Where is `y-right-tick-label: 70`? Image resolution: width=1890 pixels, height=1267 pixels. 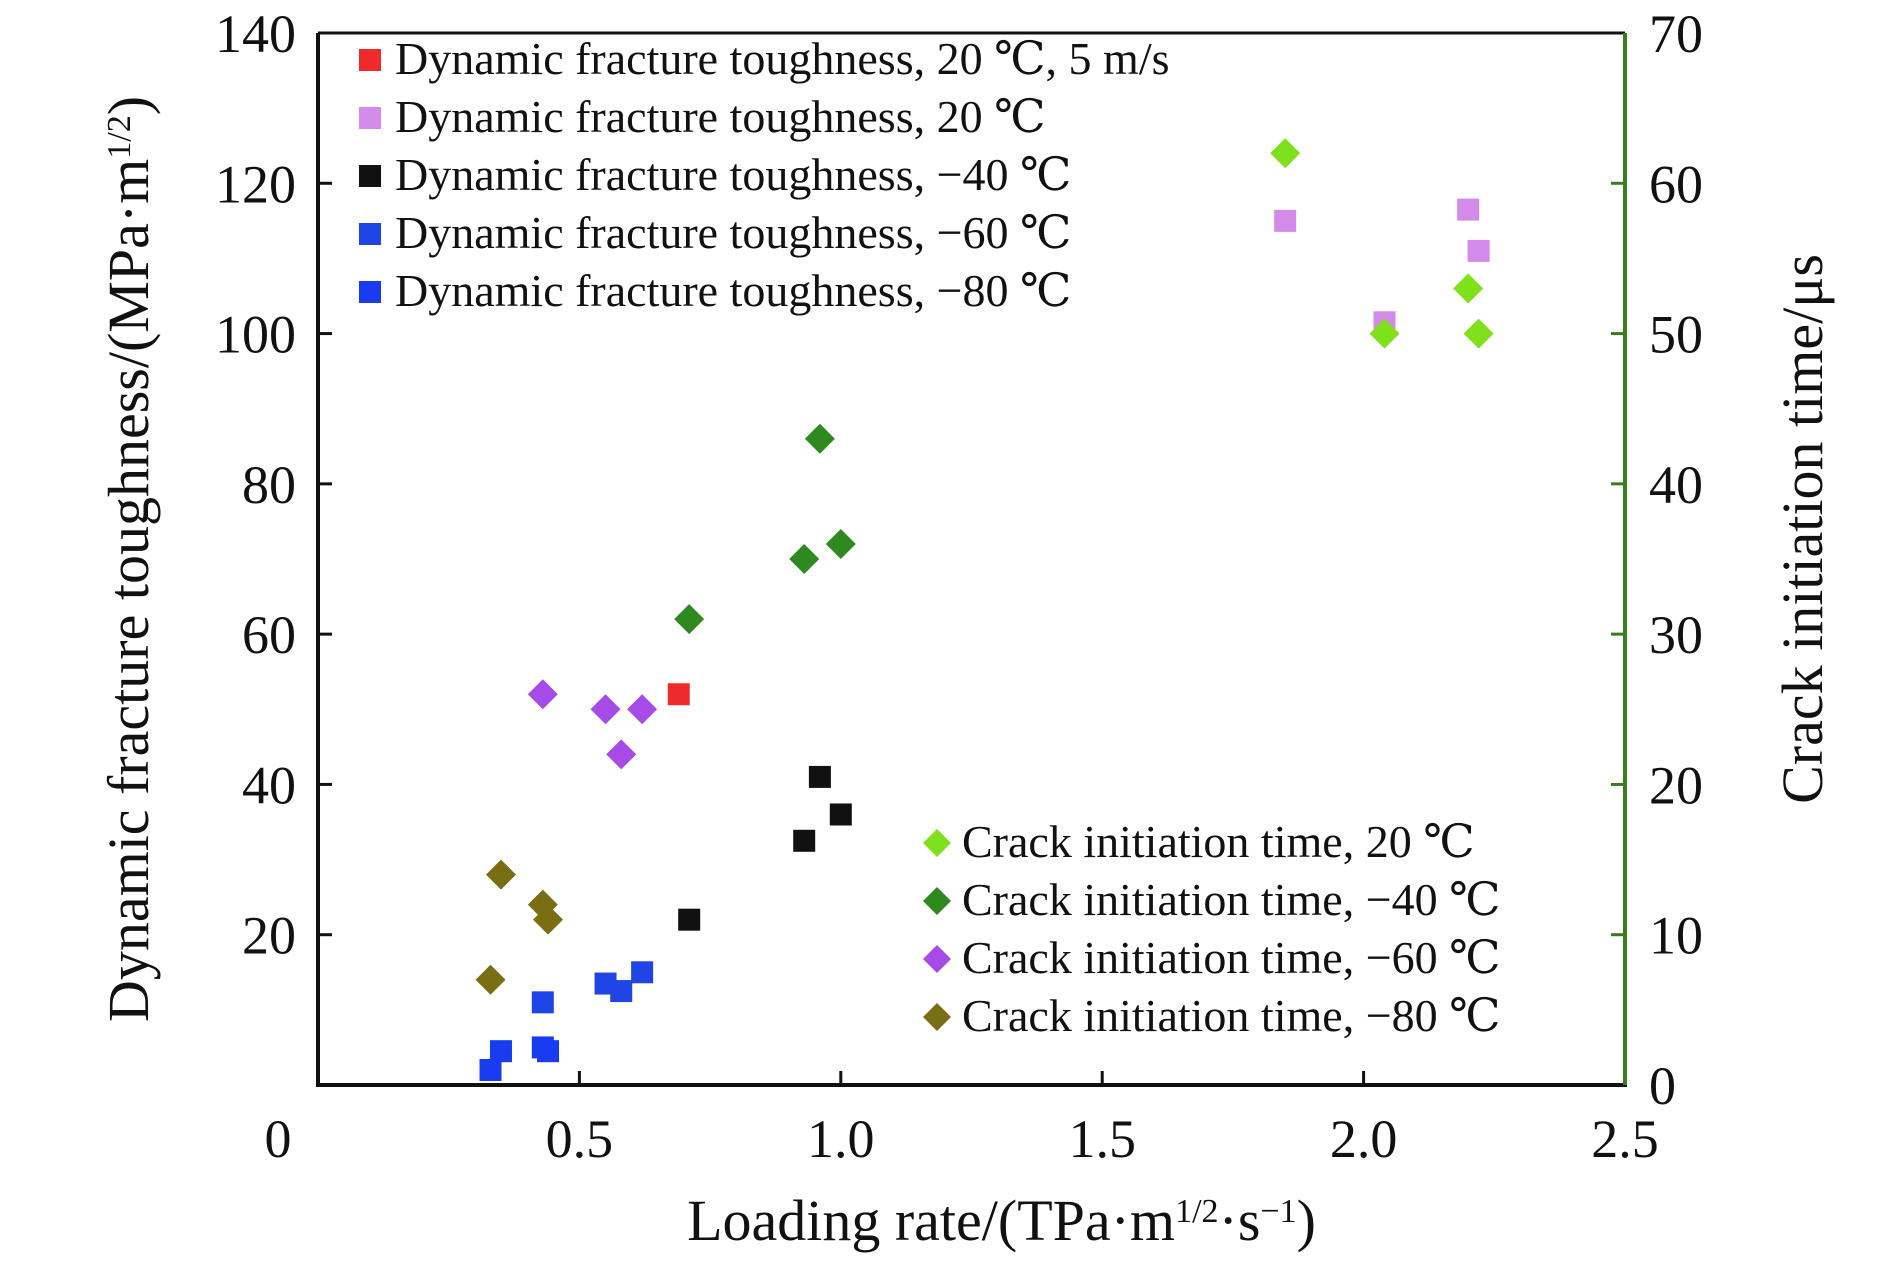
y-right-tick-label: 70 is located at coordinates (1676, 34).